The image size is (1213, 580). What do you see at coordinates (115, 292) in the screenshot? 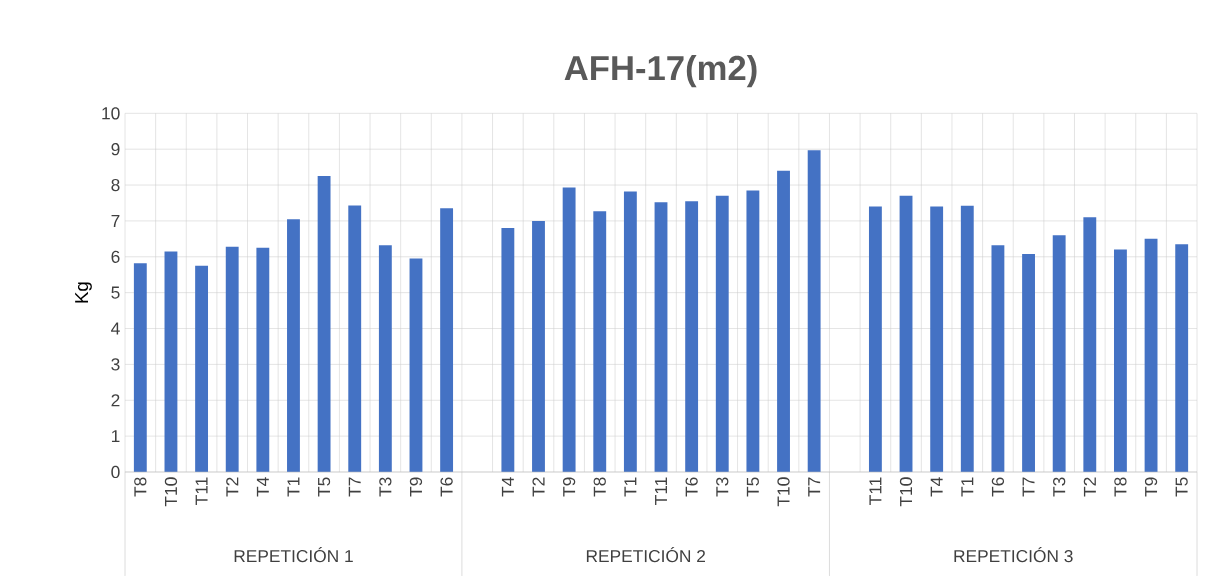
I see `y-tick-label: 5` at bounding box center [115, 292].